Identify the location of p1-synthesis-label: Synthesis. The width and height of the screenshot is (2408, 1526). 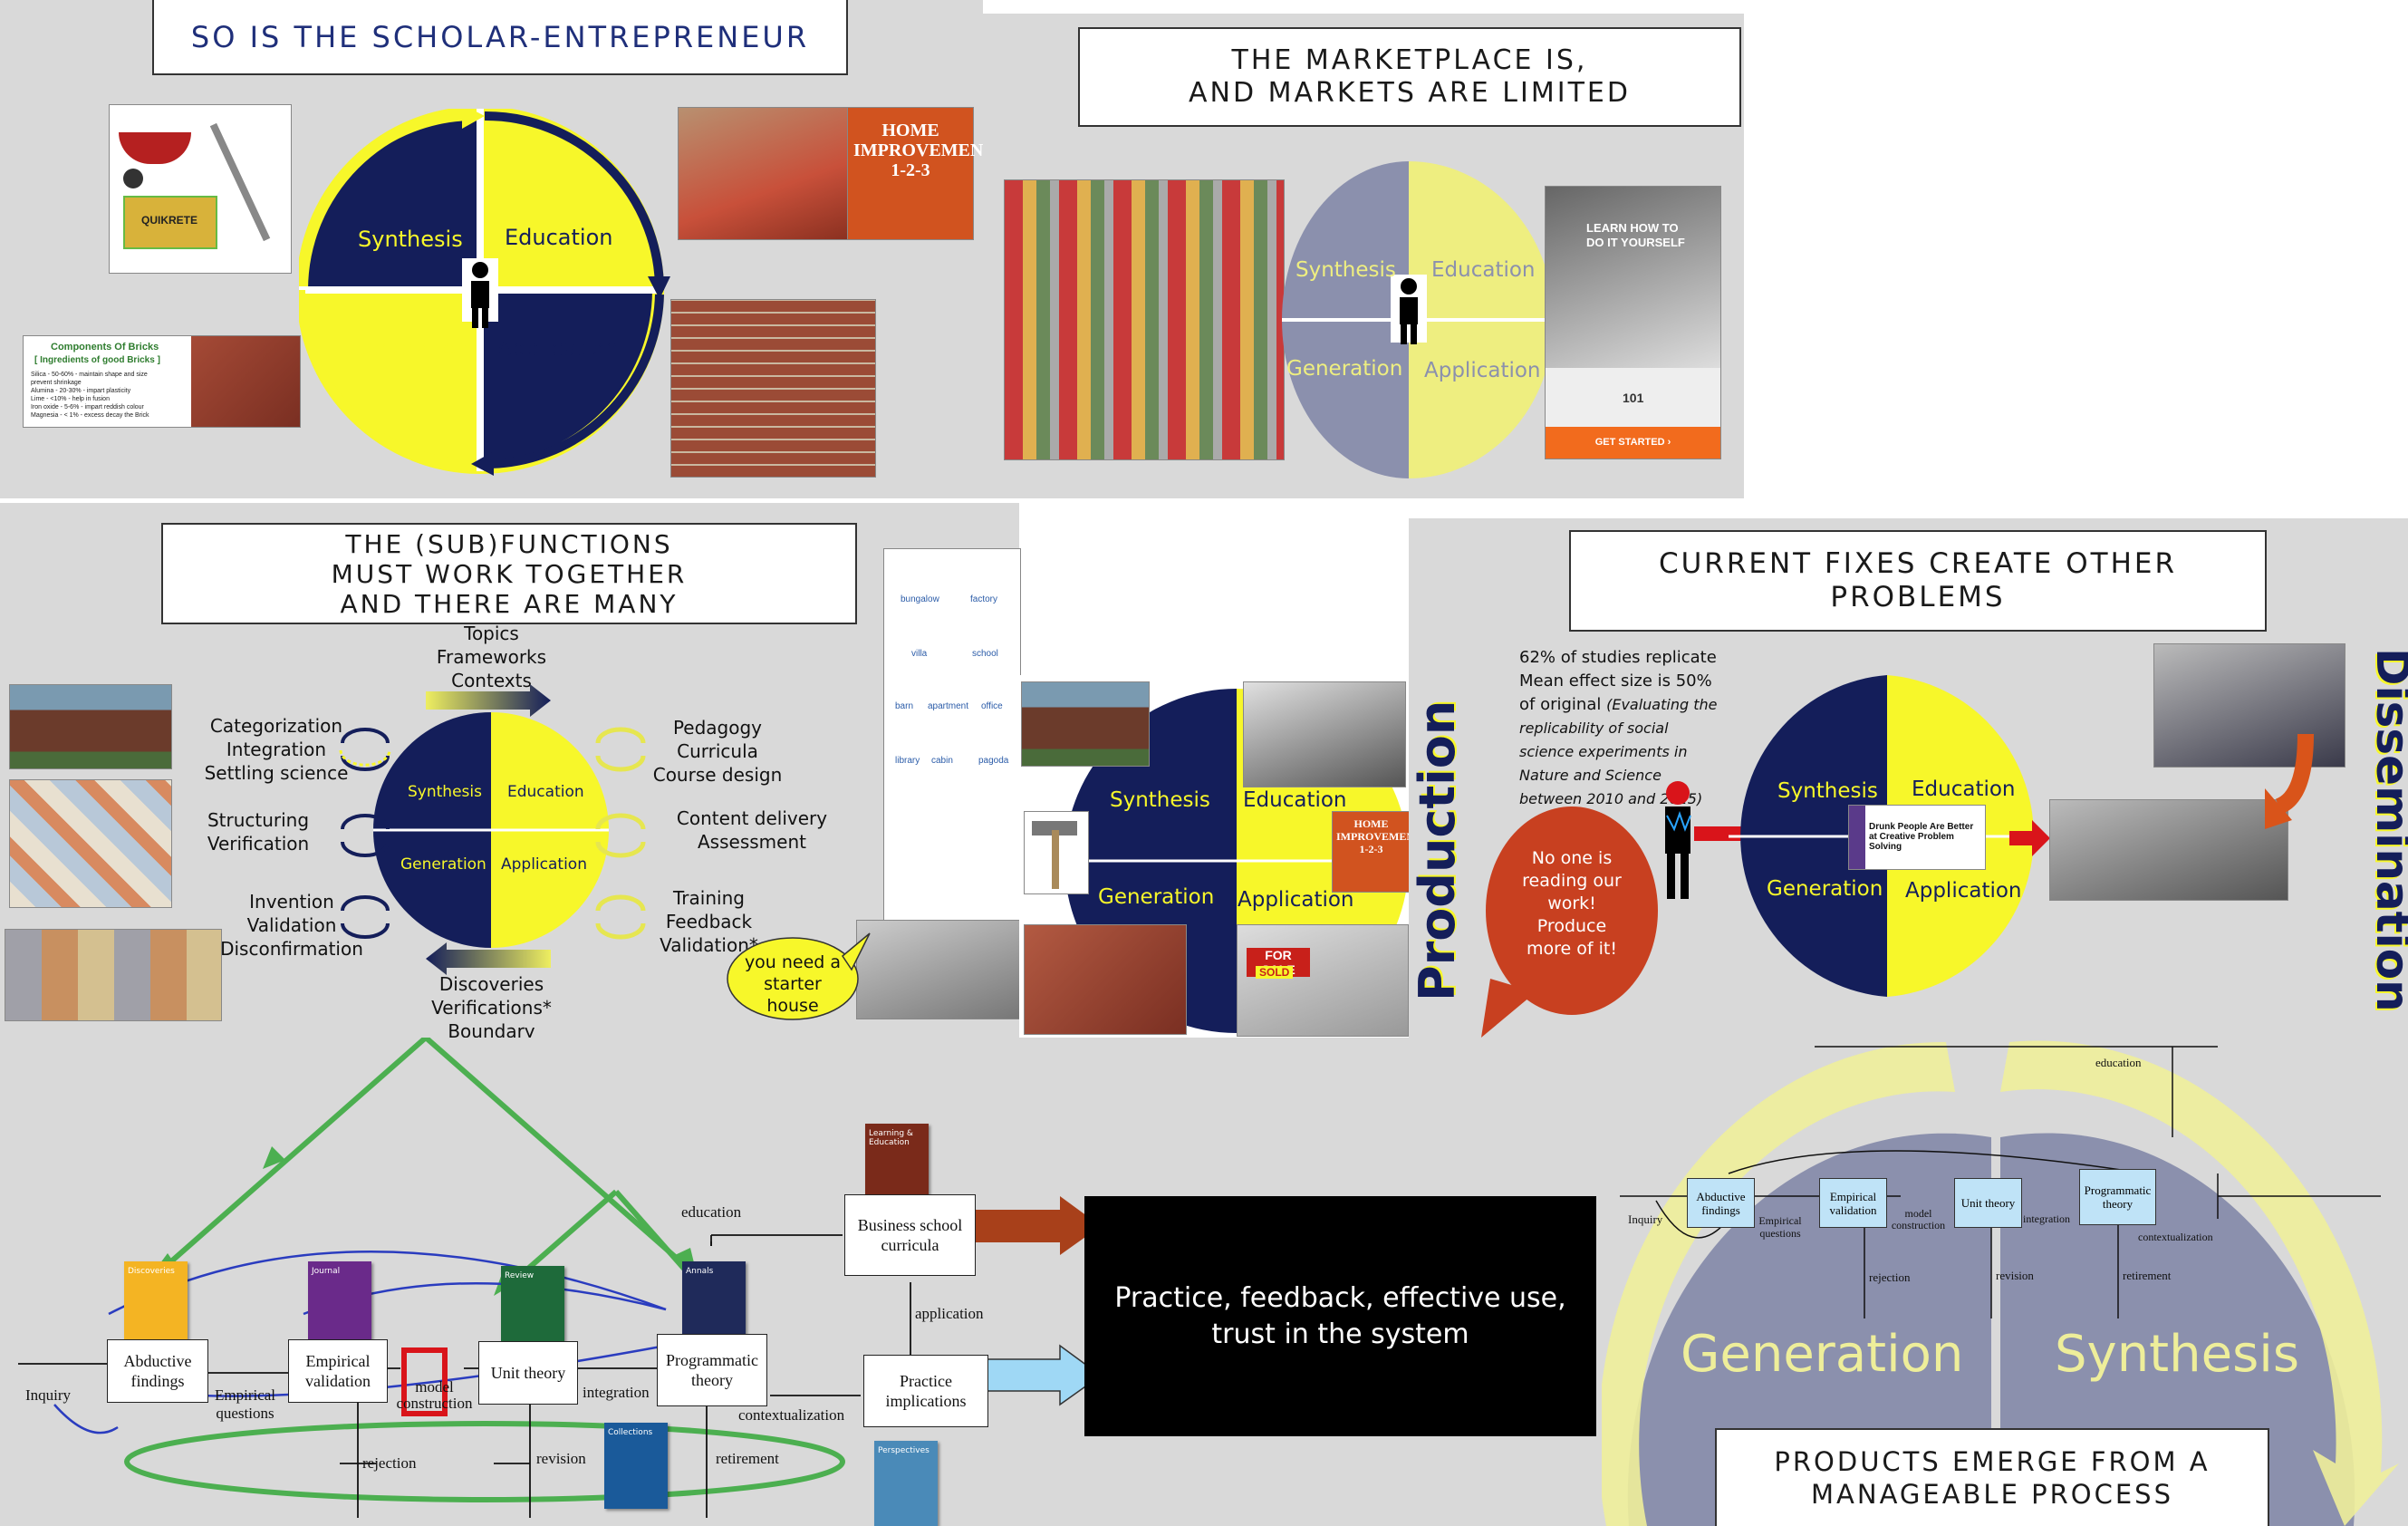
(410, 240).